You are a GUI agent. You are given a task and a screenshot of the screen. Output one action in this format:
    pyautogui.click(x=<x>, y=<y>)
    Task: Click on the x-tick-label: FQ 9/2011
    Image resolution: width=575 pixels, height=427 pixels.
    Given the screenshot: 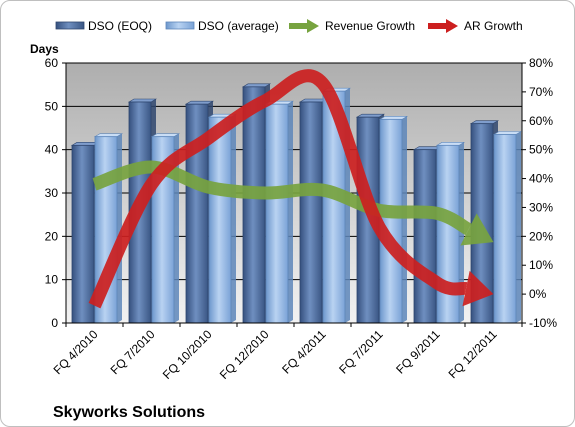 What is the action you would take?
    pyautogui.click(x=418, y=352)
    